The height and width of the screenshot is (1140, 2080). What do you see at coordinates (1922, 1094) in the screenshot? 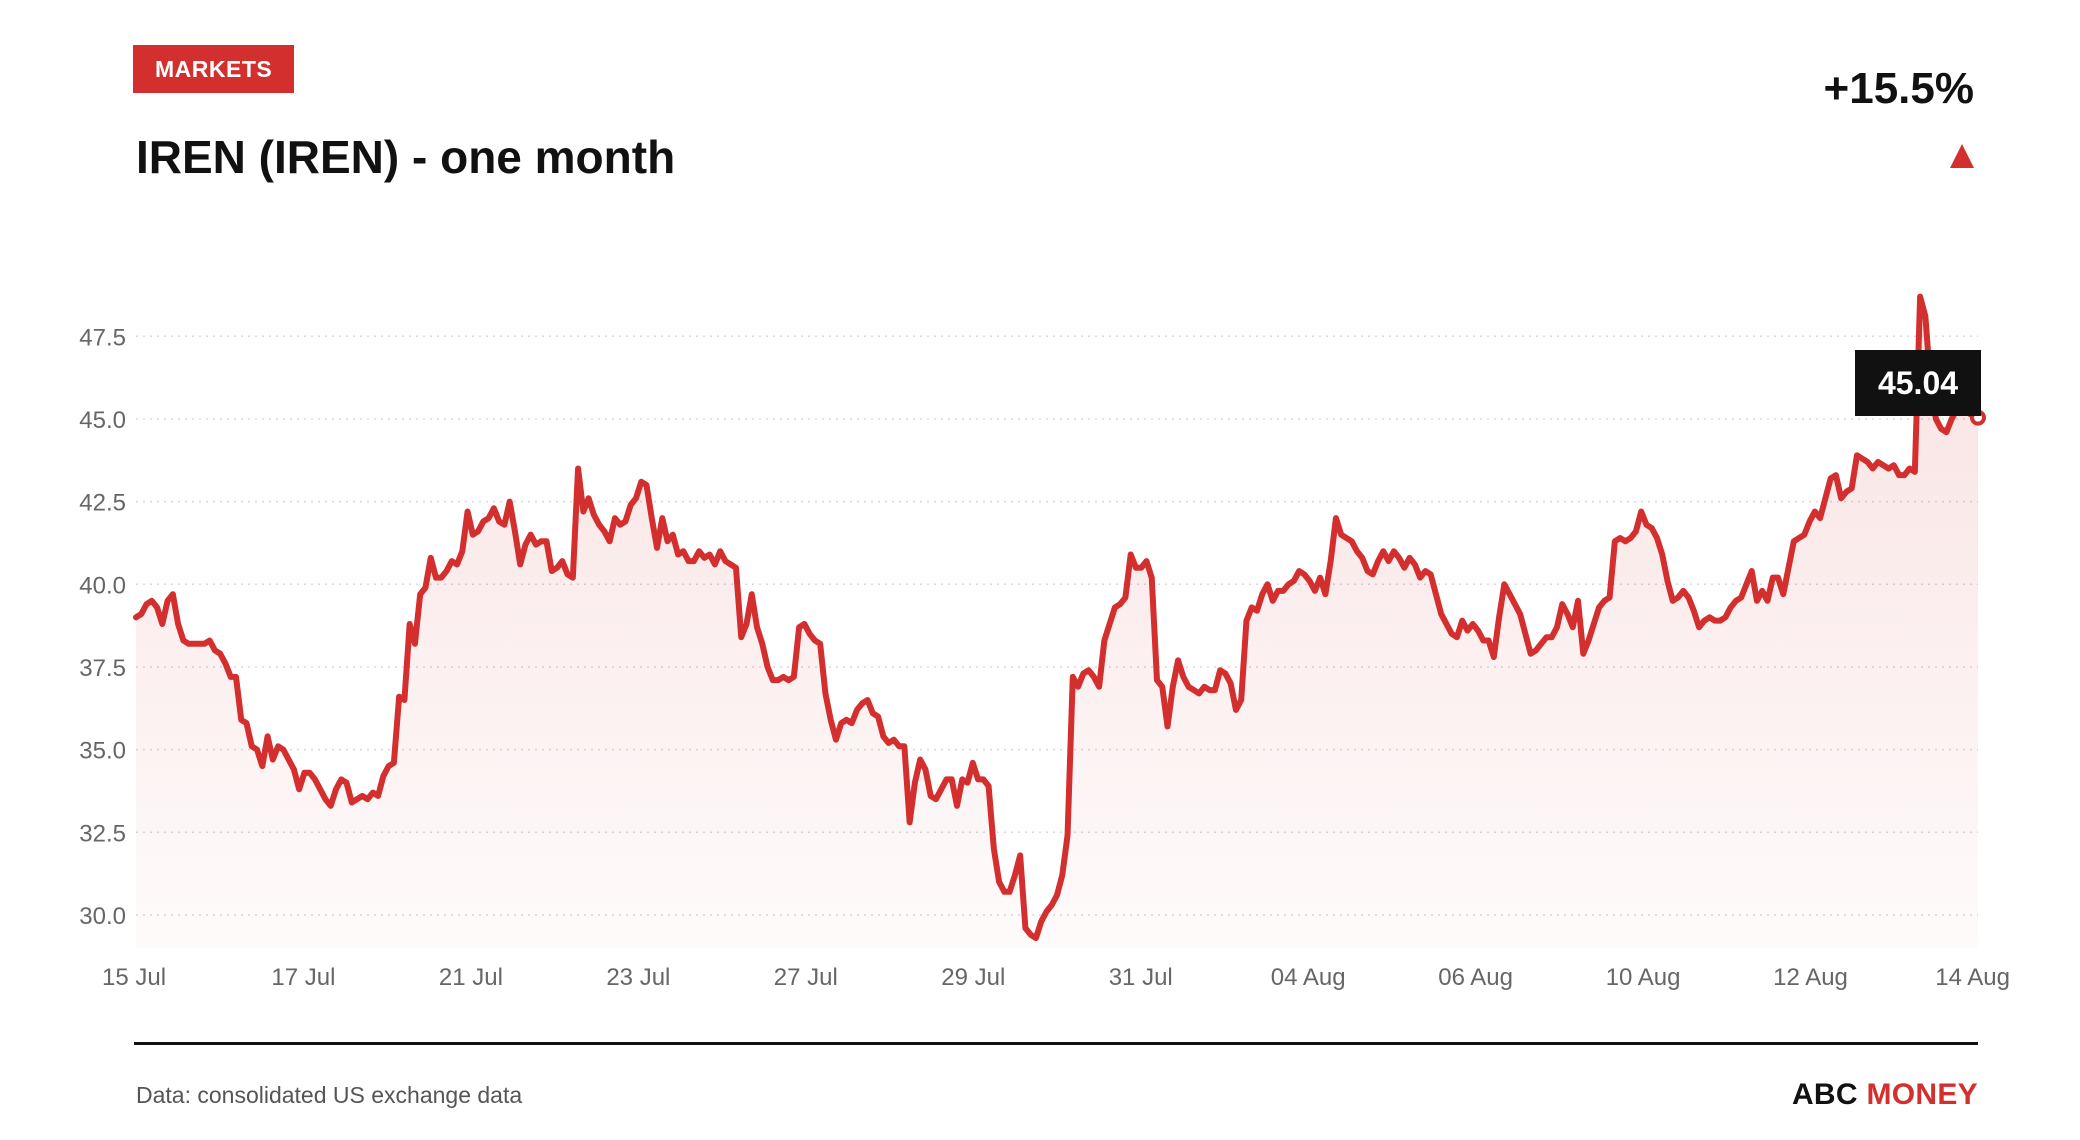
I see `brand-accent: MONEY` at bounding box center [1922, 1094].